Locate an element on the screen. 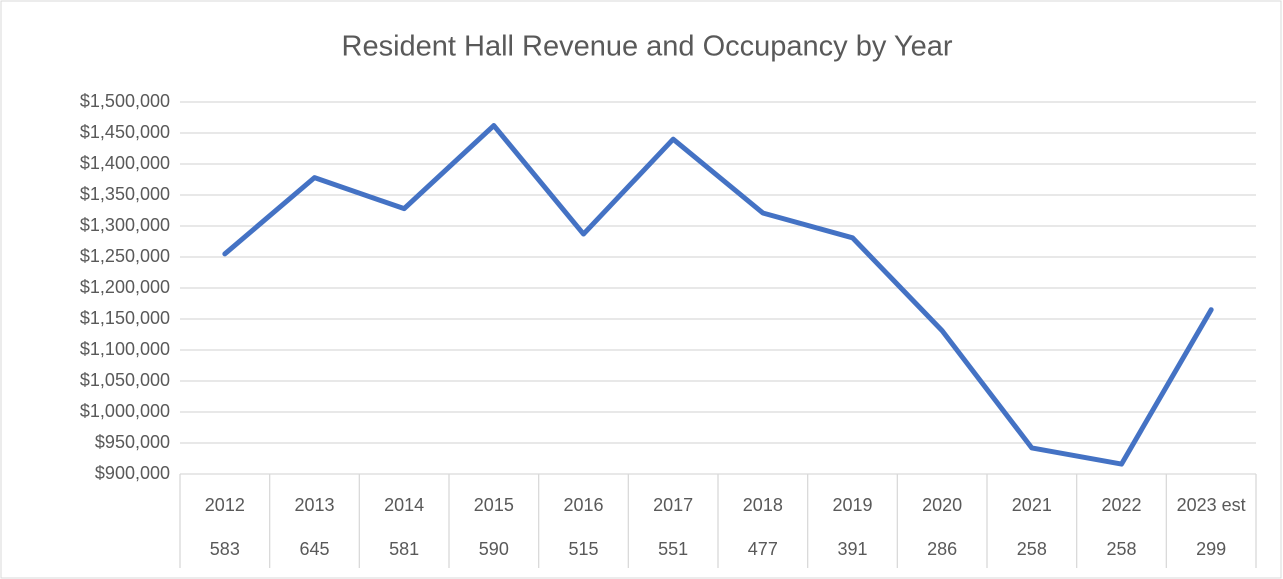 The width and height of the screenshot is (1283, 579). occupancy-label: 477 is located at coordinates (763, 549).